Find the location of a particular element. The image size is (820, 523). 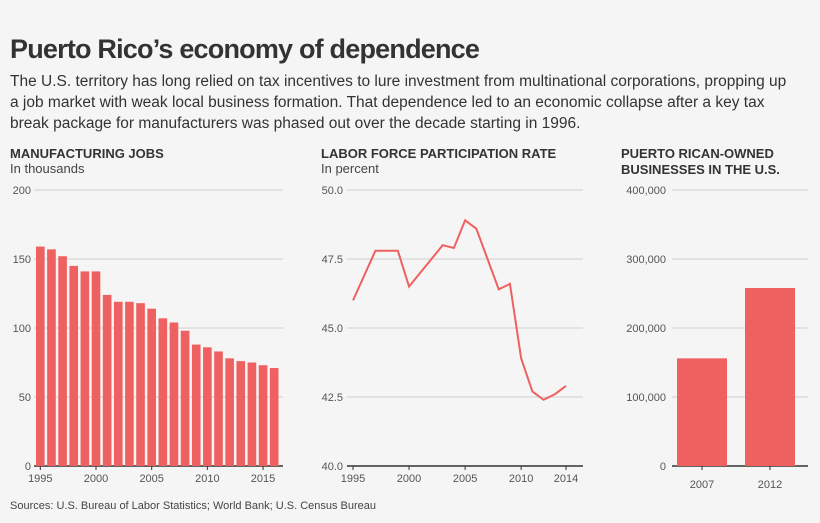

page-title: Puerto Rico’s economy of dependence is located at coordinates (245, 49).